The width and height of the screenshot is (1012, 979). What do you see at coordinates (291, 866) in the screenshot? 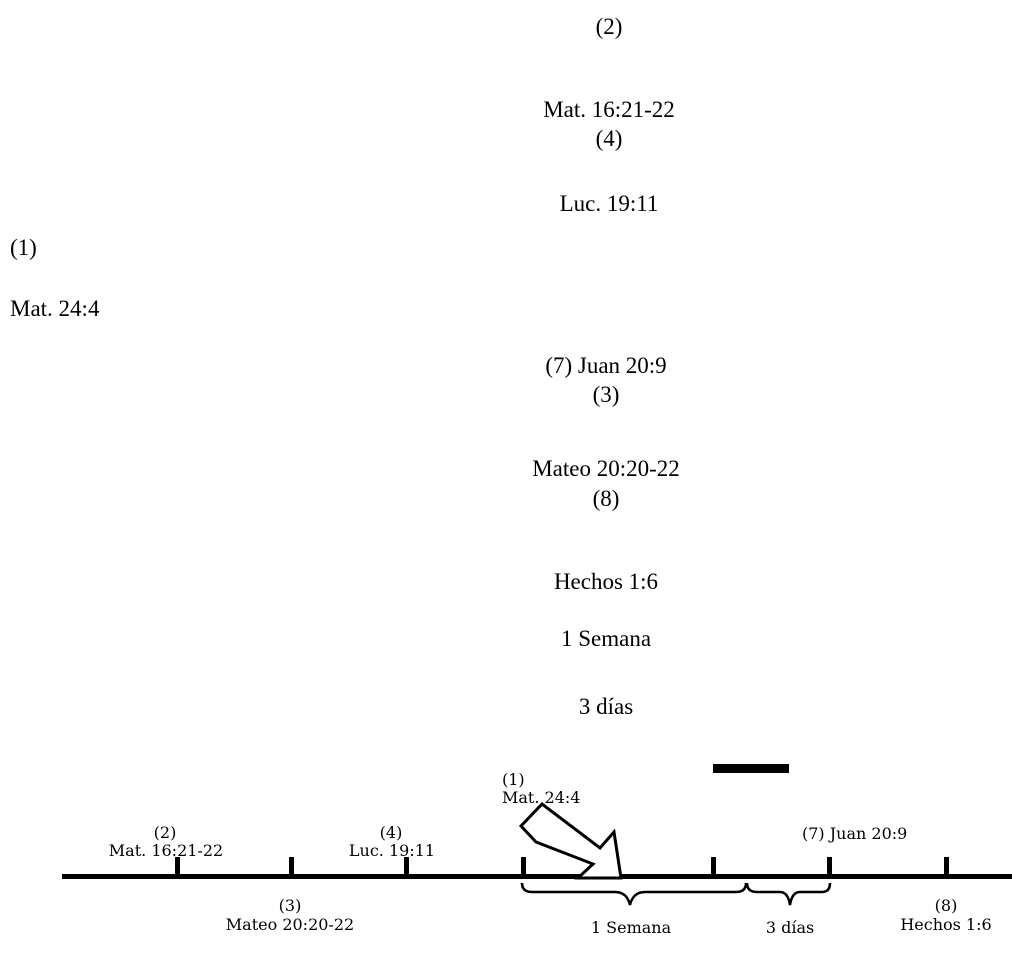
I see `tick-ref3` at bounding box center [291, 866].